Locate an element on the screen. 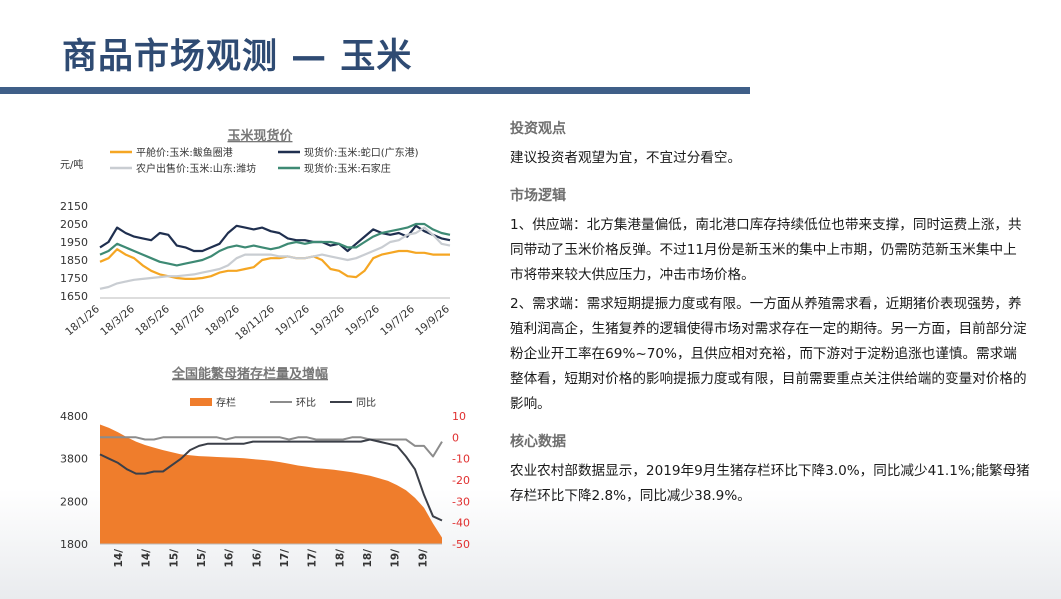 The width and height of the screenshot is (1061, 599). chart2-y2-tick: -10 is located at coordinates (461, 459).